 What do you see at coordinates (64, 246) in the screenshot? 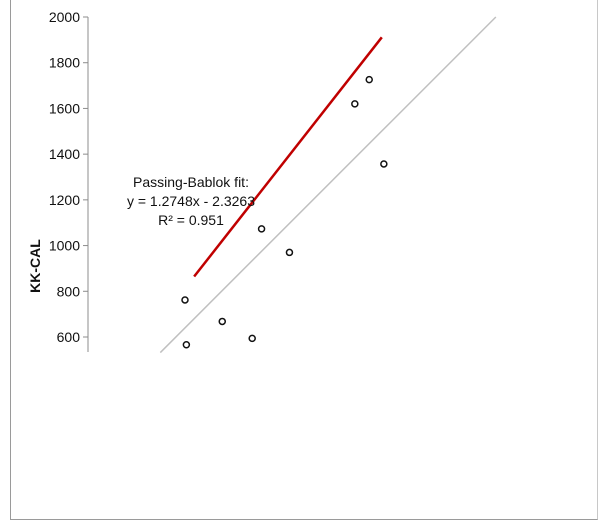
I see `y-tick-label: 1000` at bounding box center [64, 246].